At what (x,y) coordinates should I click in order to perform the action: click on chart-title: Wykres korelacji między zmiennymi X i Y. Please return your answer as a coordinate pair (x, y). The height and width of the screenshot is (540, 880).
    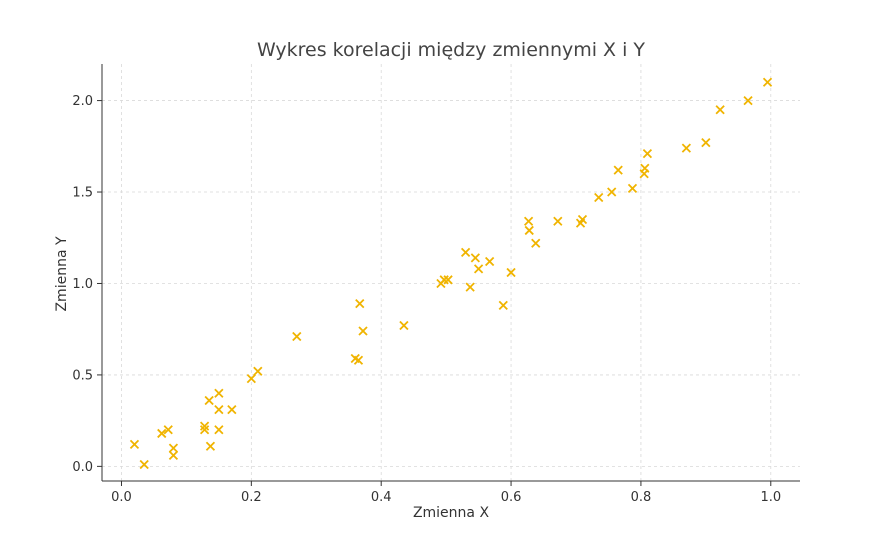
    Looking at the image, I should click on (451, 50).